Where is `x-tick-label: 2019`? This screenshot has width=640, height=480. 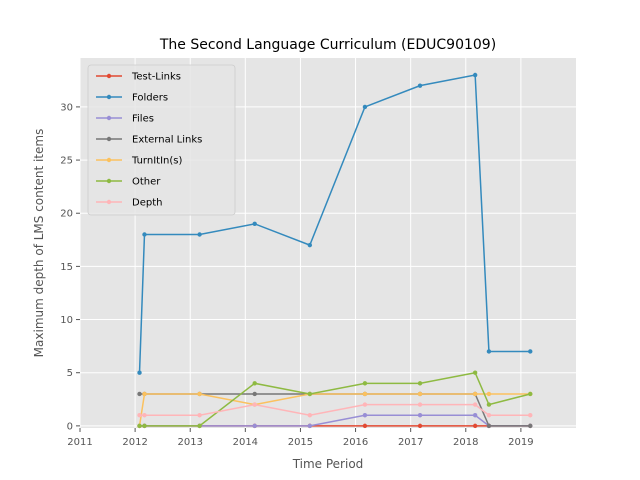
x-tick-label: 2019 is located at coordinates (520, 442).